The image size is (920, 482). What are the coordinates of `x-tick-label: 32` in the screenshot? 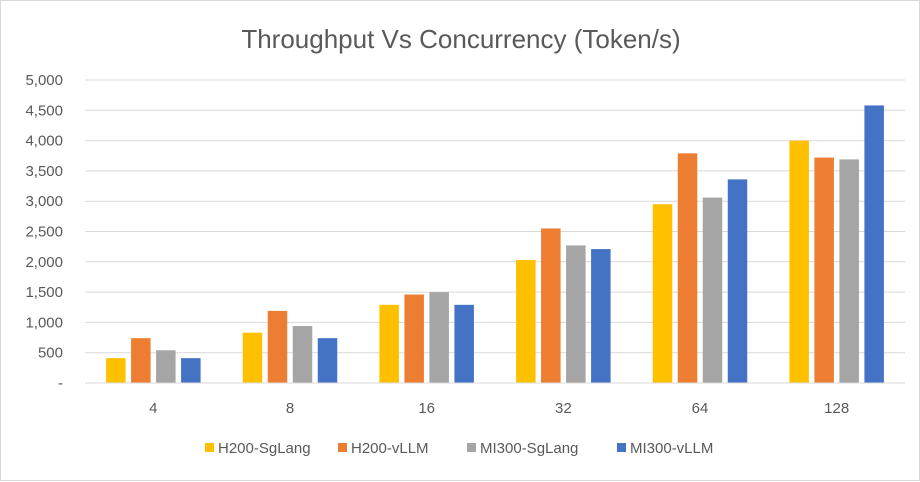 It's located at (563, 408).